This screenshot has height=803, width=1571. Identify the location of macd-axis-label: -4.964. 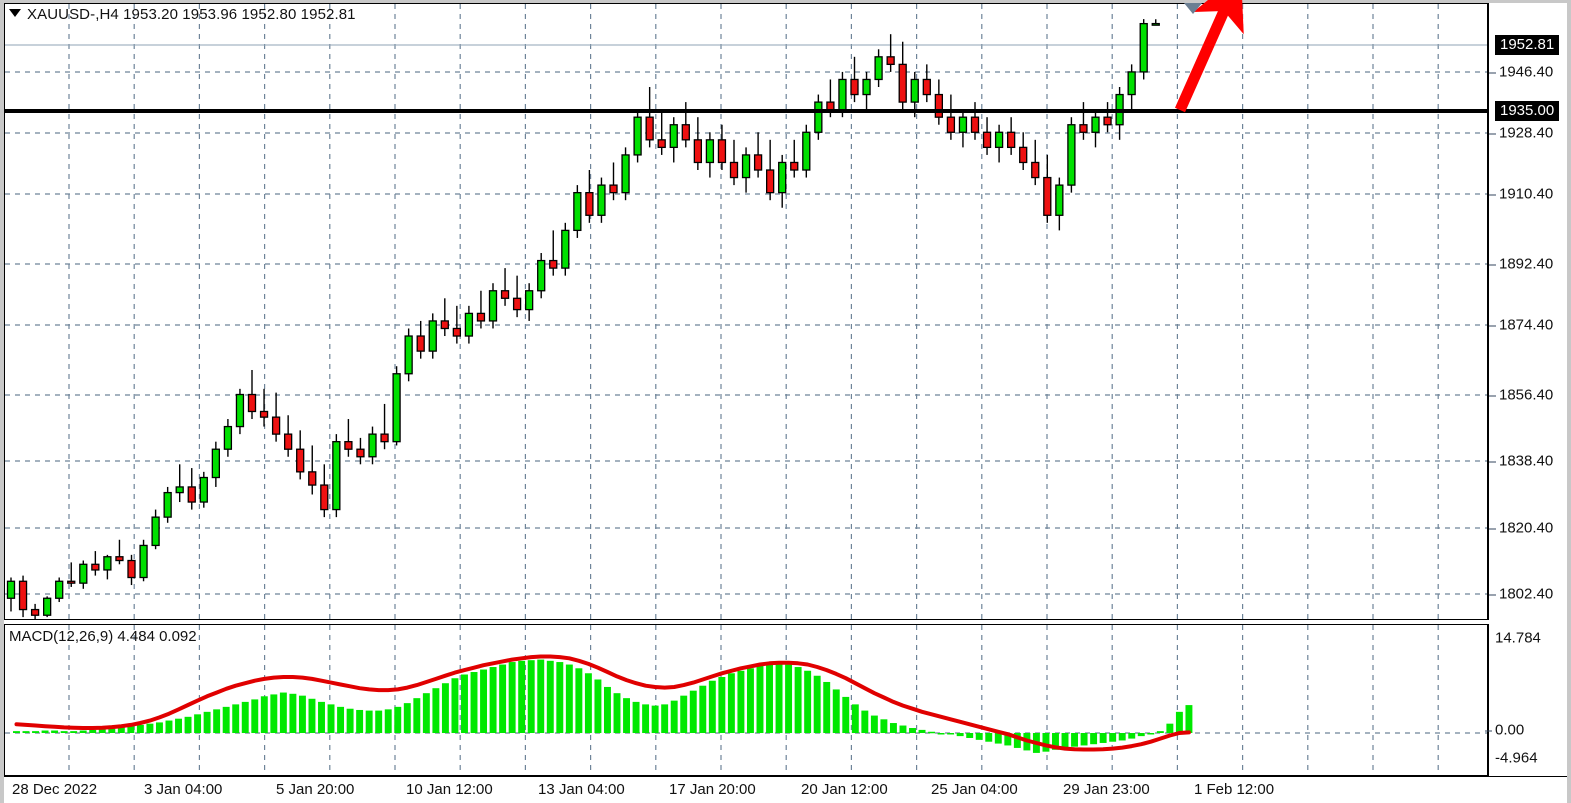
(1516, 758).